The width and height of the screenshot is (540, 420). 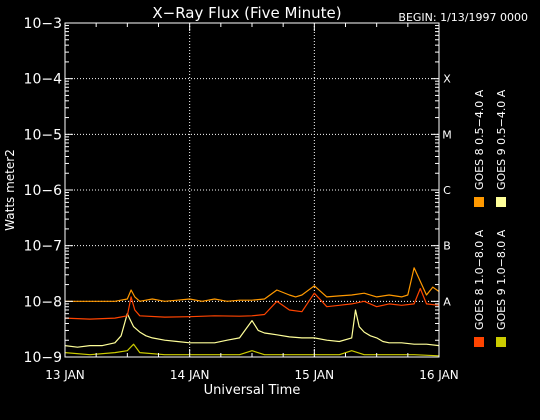 What do you see at coordinates (463, 17) in the screenshot?
I see `begin-label: BEGIN: 1/13/1997 0000` at bounding box center [463, 17].